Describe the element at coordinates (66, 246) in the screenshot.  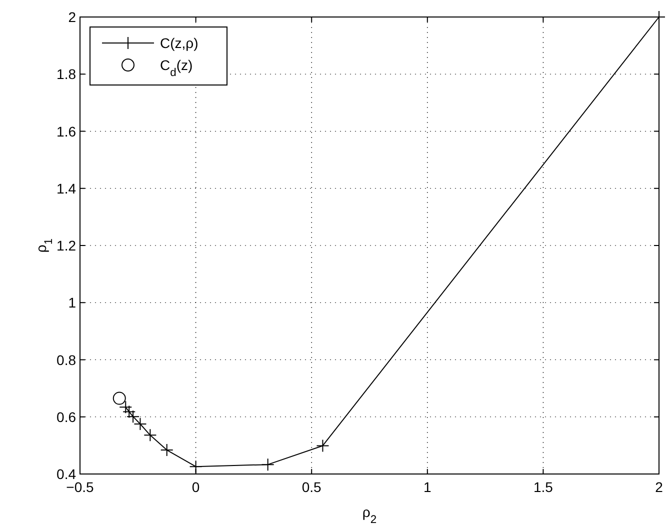
I see `y-tick-label: 1.2` at that location.